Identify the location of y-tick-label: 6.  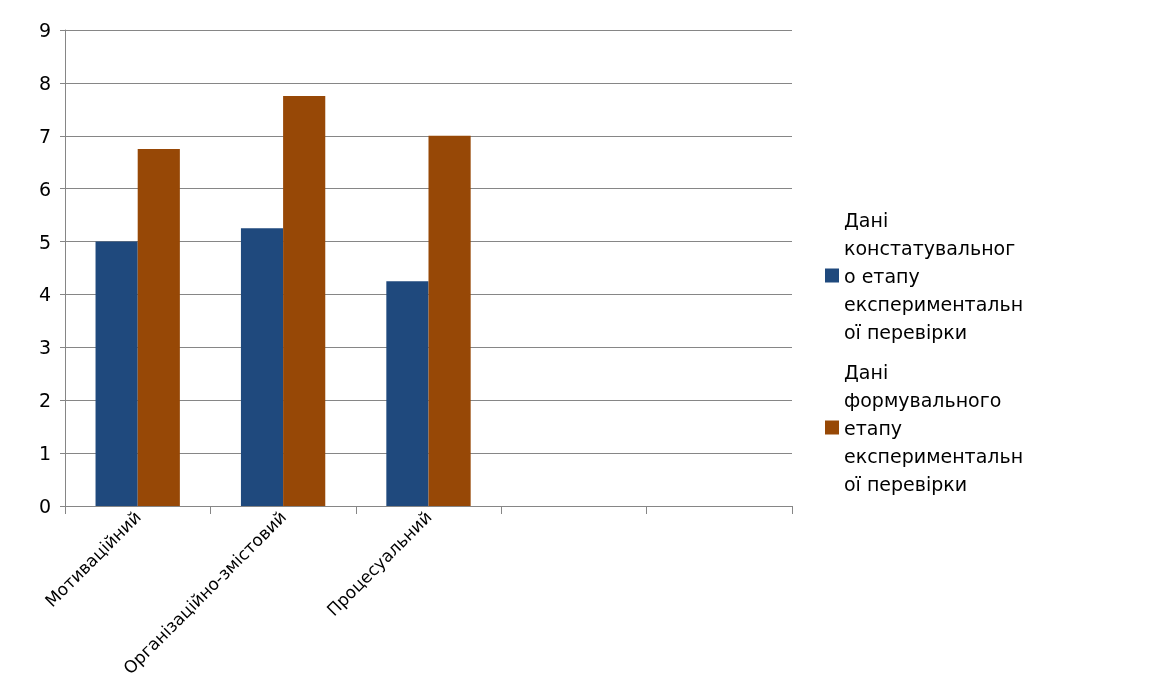
(44, 188).